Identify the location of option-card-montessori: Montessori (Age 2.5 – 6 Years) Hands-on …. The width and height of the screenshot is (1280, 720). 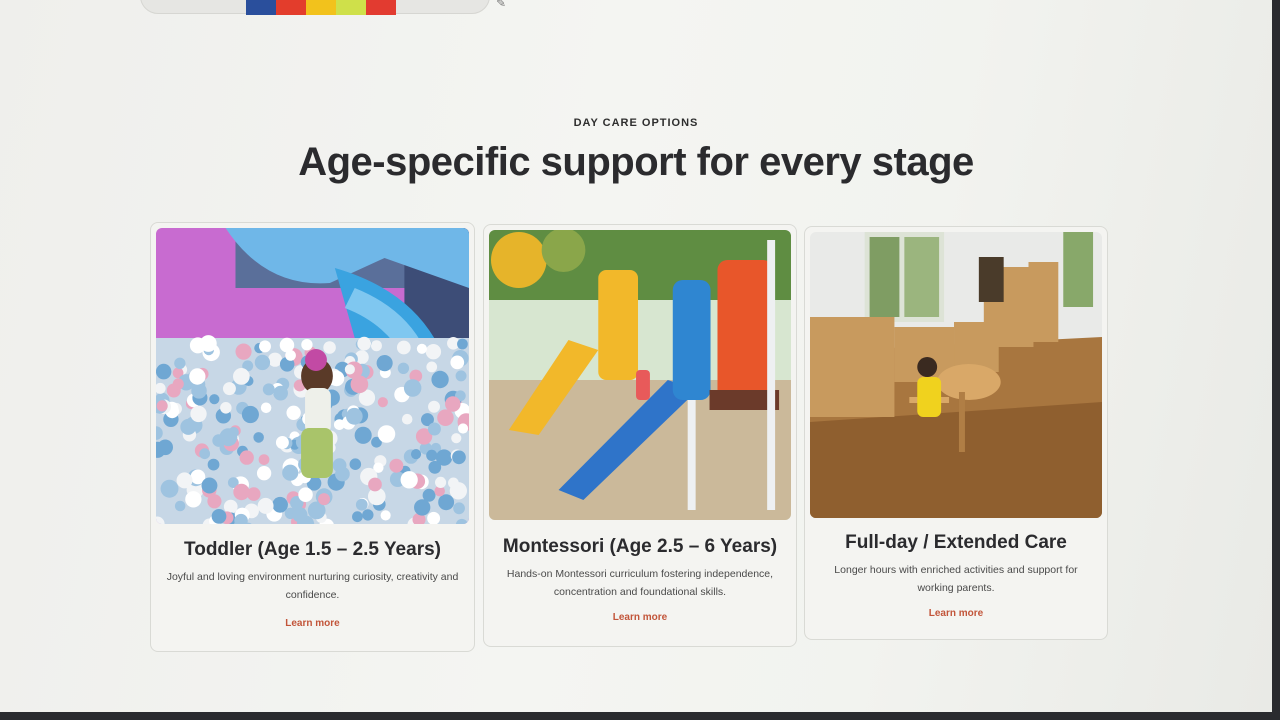
(640, 435).